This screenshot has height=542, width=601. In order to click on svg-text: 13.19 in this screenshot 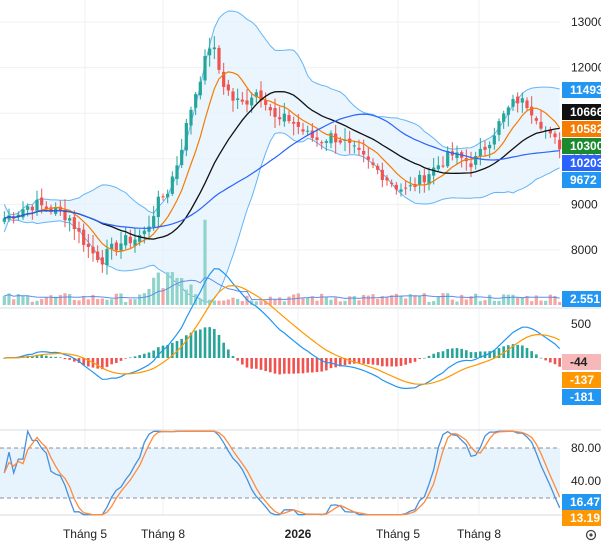, I will do `click(585, 518)`.